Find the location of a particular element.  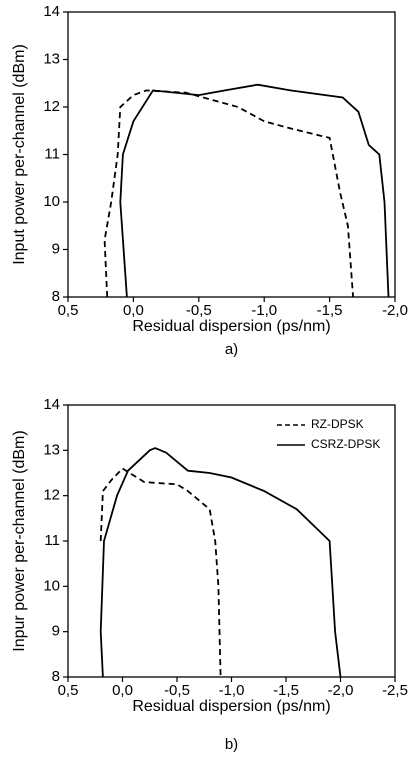

y-axis-title: Input power per-channel (dBm) is located at coordinates (19, 154).